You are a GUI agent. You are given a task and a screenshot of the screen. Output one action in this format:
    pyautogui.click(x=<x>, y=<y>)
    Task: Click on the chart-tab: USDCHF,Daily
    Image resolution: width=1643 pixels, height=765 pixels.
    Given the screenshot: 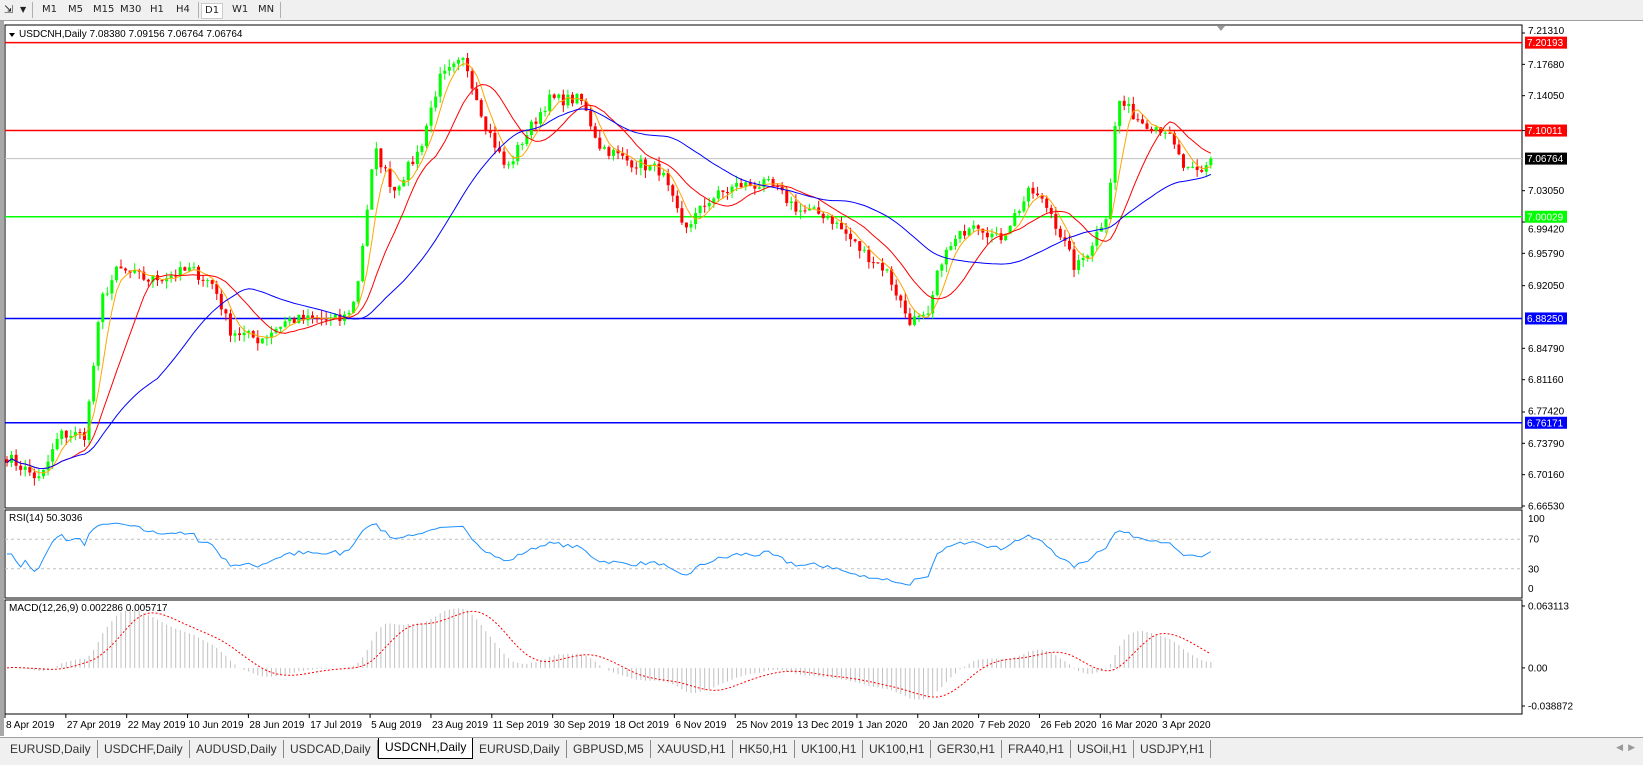 What is the action you would take?
    pyautogui.click(x=144, y=749)
    